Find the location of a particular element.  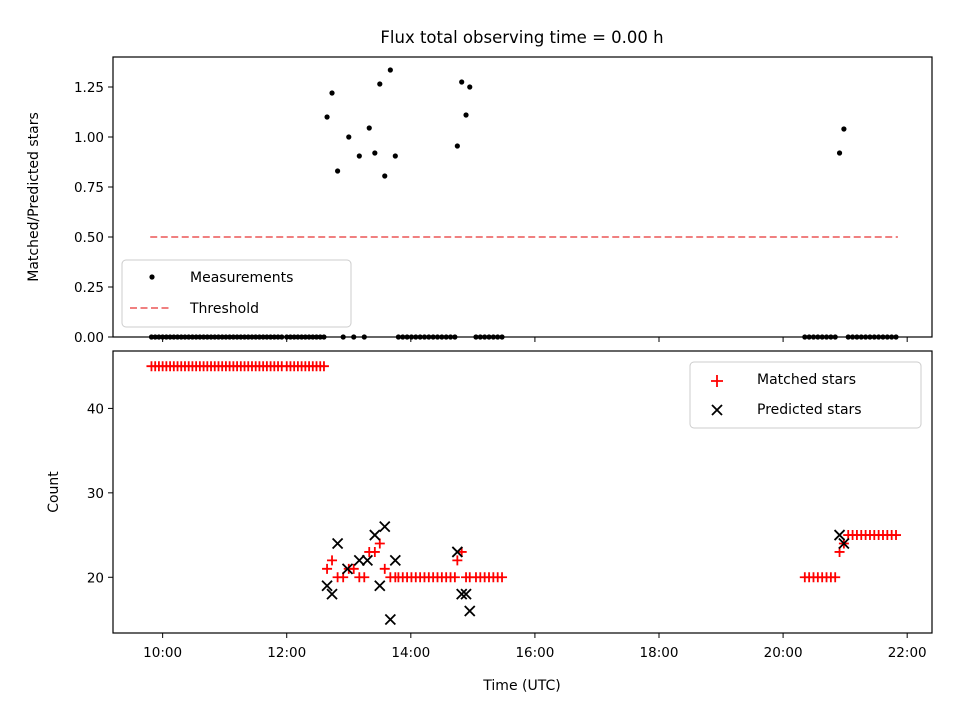

y-tick-label: 1.00 is located at coordinates (89, 138).